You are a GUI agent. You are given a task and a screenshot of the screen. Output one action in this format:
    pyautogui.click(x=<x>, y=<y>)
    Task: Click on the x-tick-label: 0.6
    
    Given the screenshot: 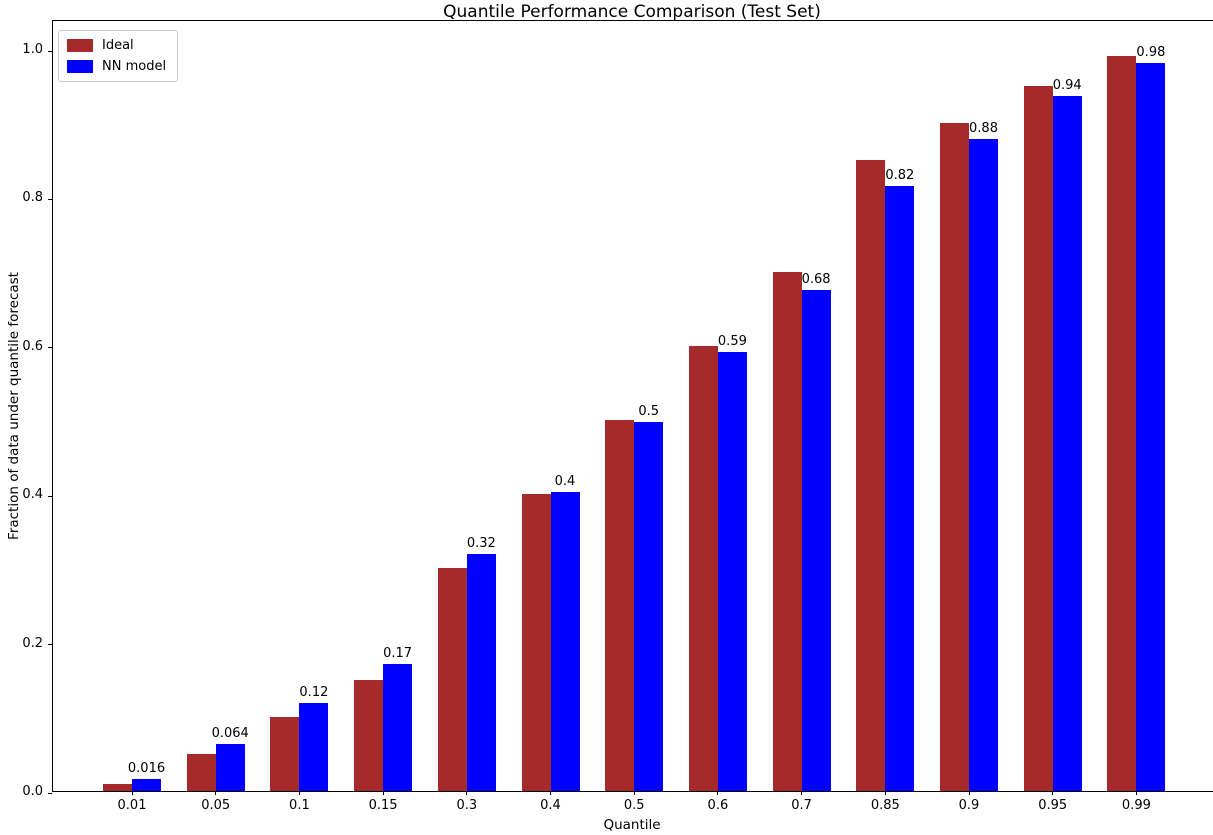 What is the action you would take?
    pyautogui.click(x=718, y=805)
    